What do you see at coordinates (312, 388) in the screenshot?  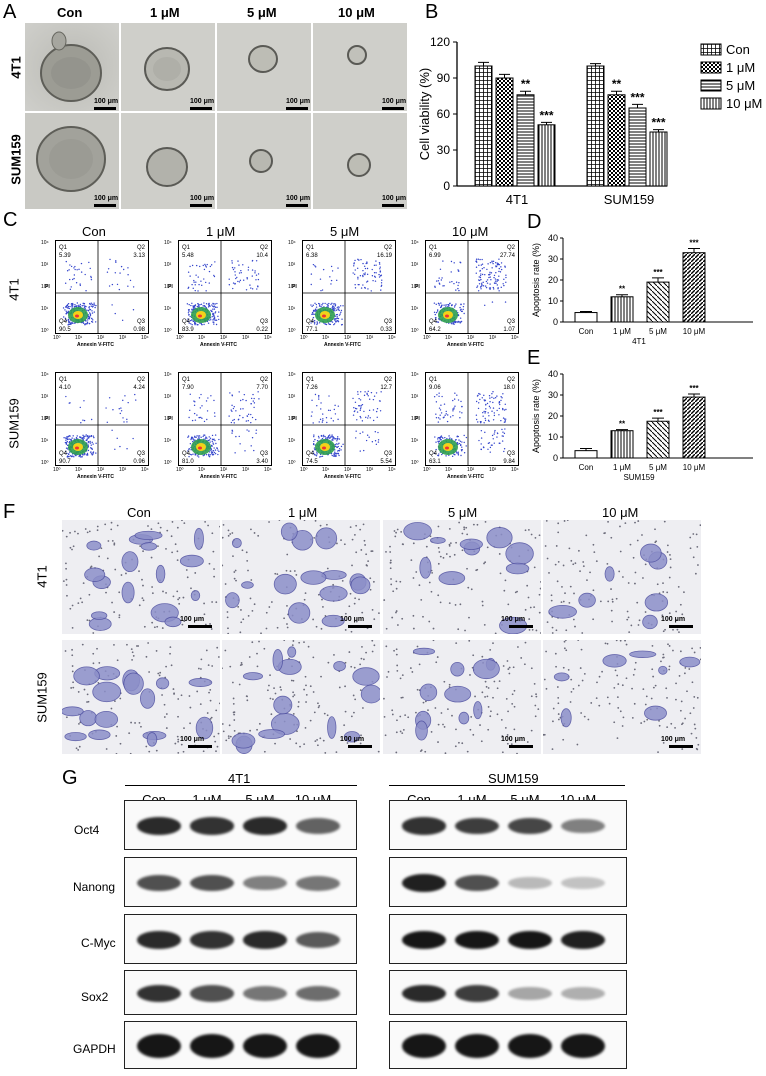 I see `quadrant-value: 7.26` at bounding box center [312, 388].